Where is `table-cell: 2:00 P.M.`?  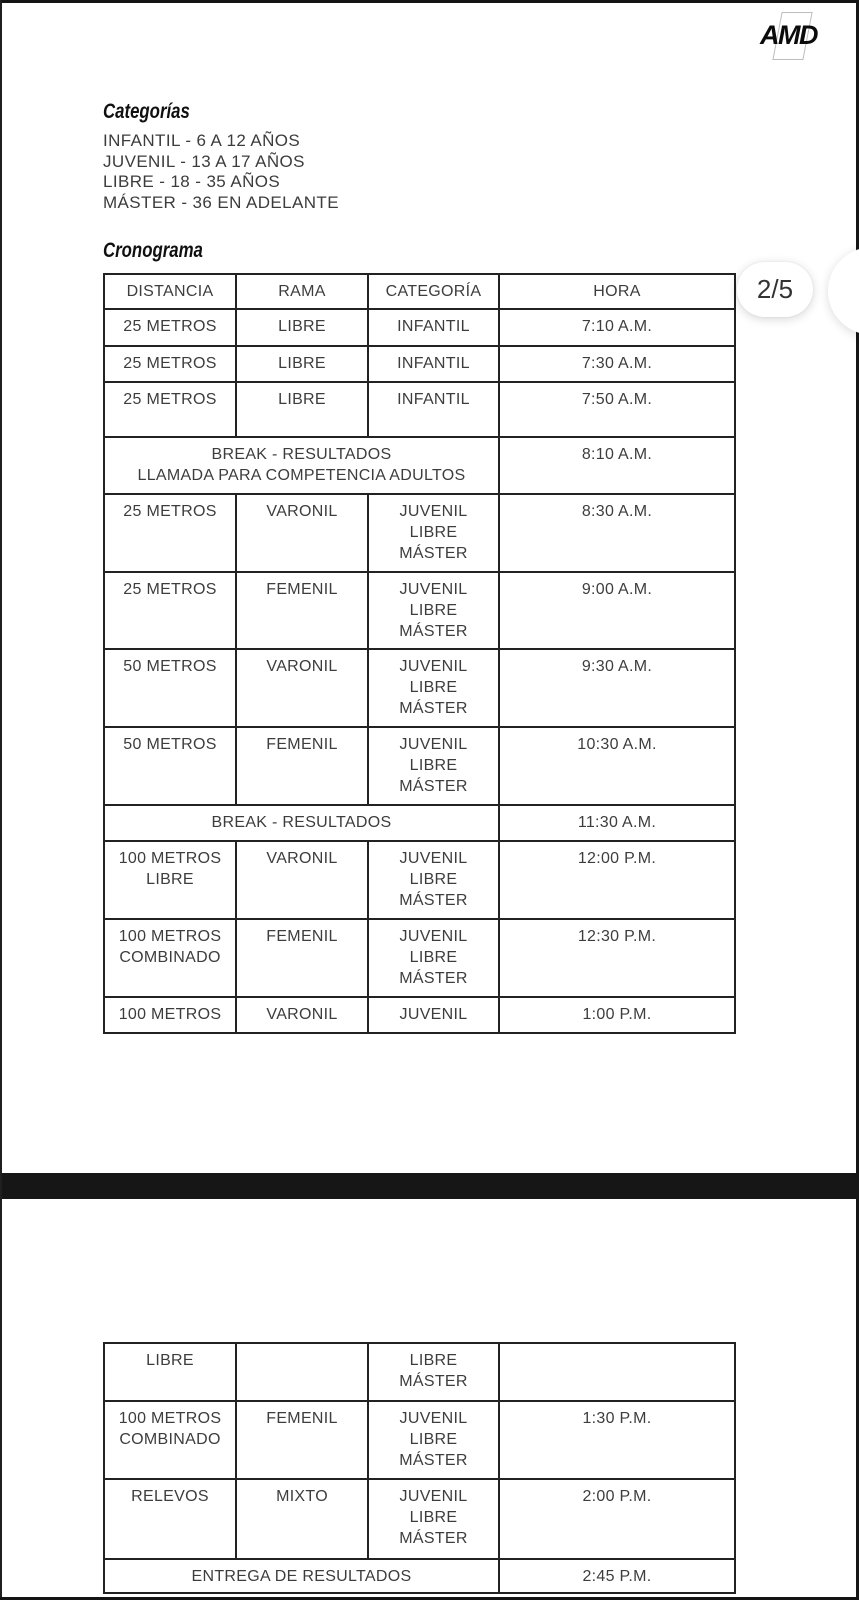
table-cell: 2:00 P.M. is located at coordinates (617, 1519).